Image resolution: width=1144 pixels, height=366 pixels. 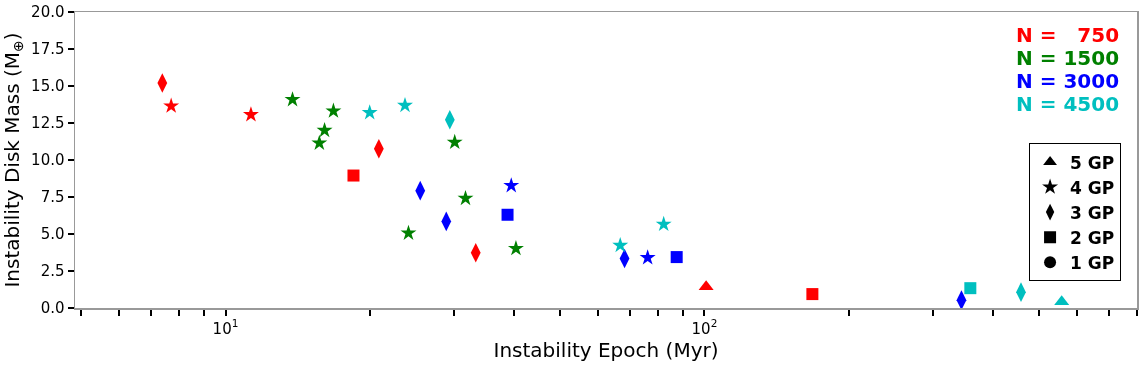 What do you see at coordinates (48, 12) in the screenshot?
I see `y-tick-label: 20.0` at bounding box center [48, 12].